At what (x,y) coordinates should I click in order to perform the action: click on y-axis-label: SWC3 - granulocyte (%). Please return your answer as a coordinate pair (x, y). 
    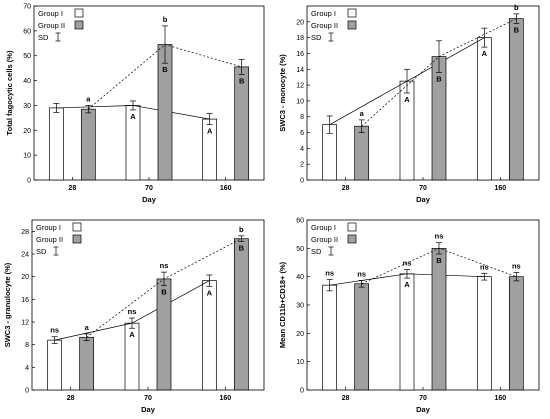
    Looking at the image, I should click on (7, 304).